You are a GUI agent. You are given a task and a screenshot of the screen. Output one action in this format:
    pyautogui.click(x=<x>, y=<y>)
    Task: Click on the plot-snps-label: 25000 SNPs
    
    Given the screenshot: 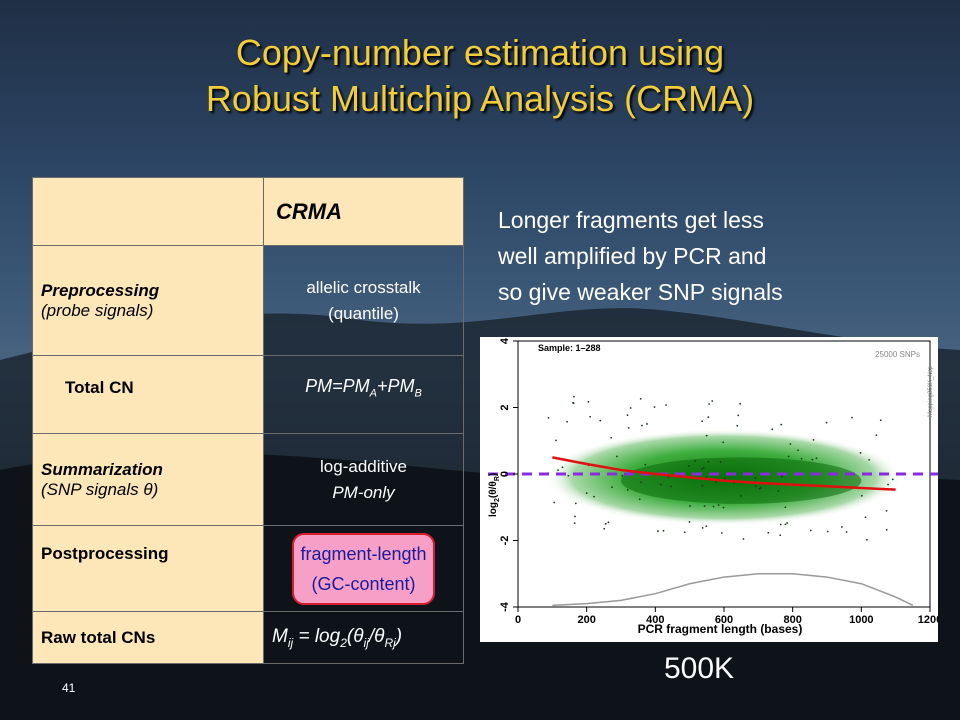 What is the action you would take?
    pyautogui.click(x=897, y=354)
    